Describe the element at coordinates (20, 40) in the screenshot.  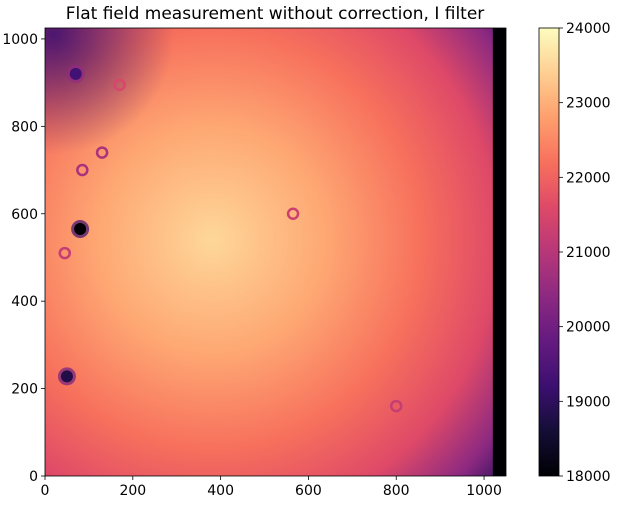
I see `y-tick-label: 1000` at that location.